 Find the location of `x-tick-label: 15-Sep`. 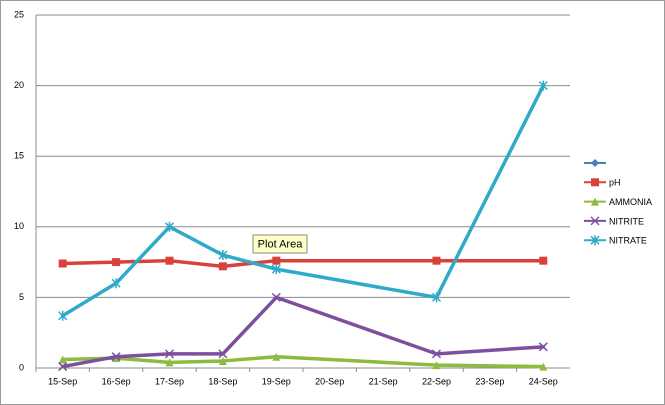

x-tick-label: 15-Sep is located at coordinates (62, 381).